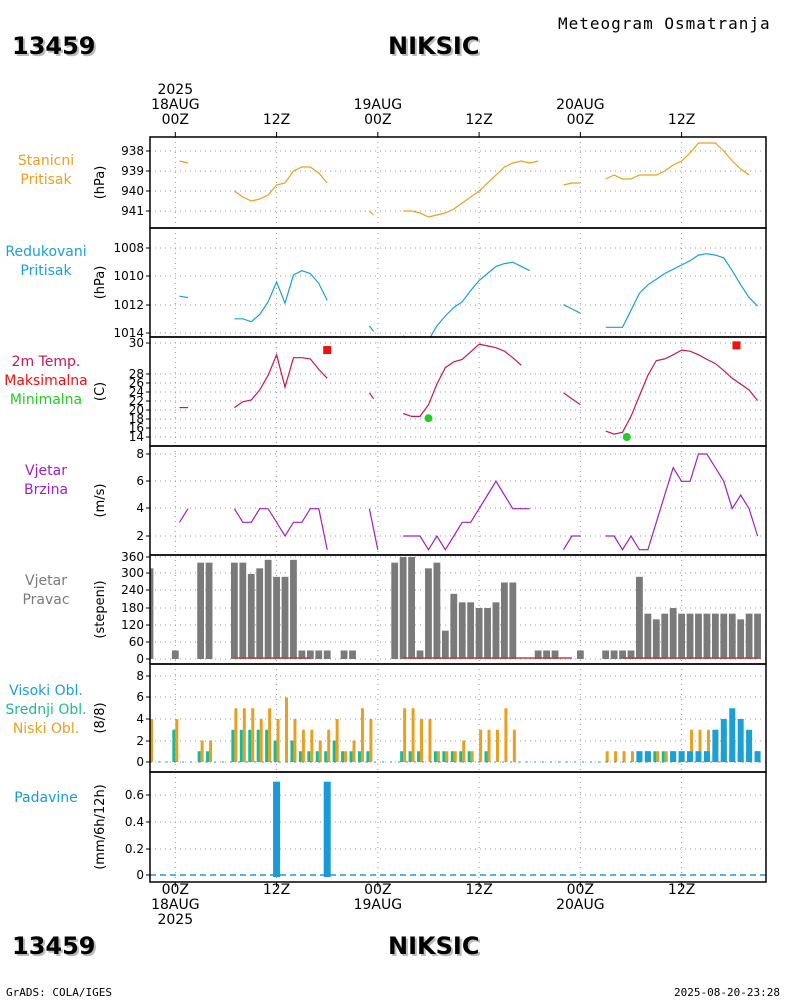 The image size is (800, 1000). I want to click on y-axis-label: (stepeni), so click(100, 609).